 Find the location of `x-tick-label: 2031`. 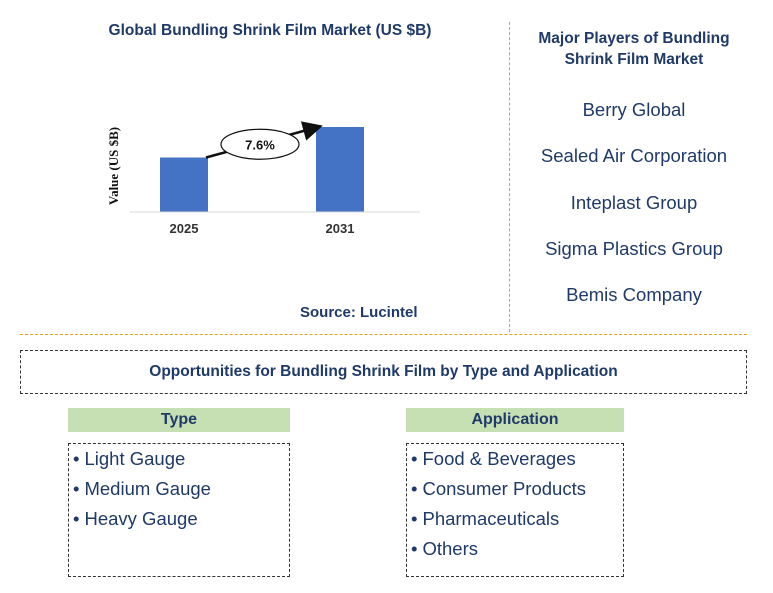

x-tick-label: 2031 is located at coordinates (340, 228).